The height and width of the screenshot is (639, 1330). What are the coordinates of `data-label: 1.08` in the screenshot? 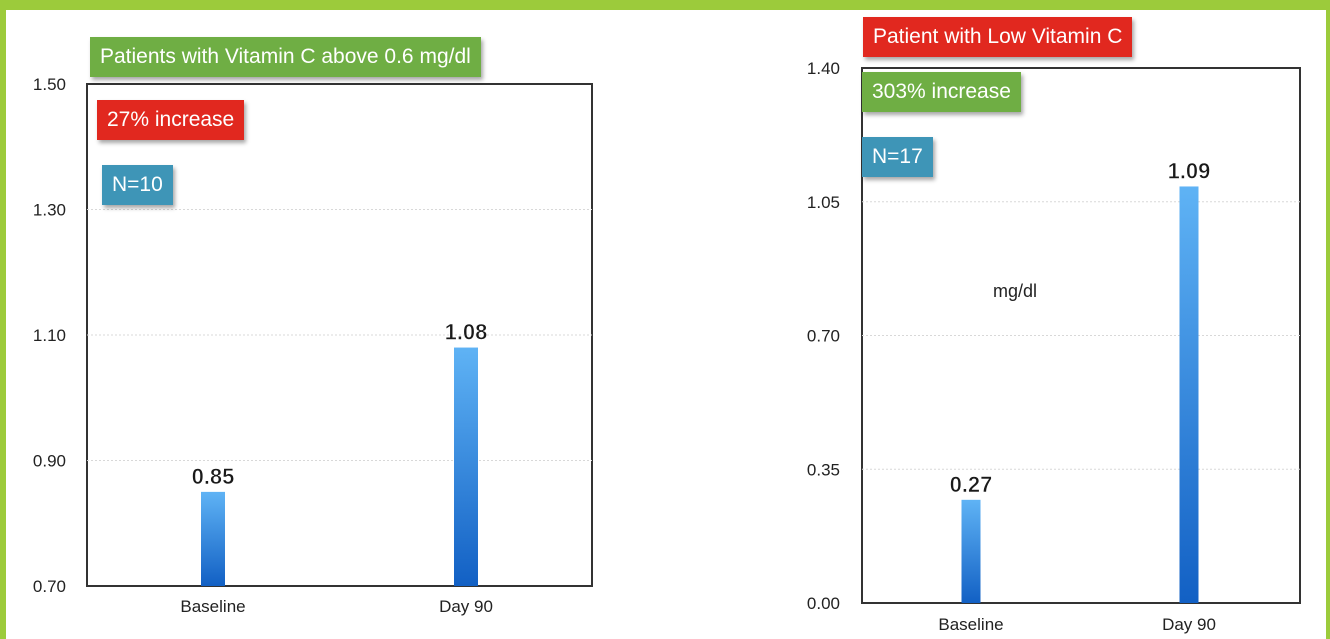 It's located at (466, 332).